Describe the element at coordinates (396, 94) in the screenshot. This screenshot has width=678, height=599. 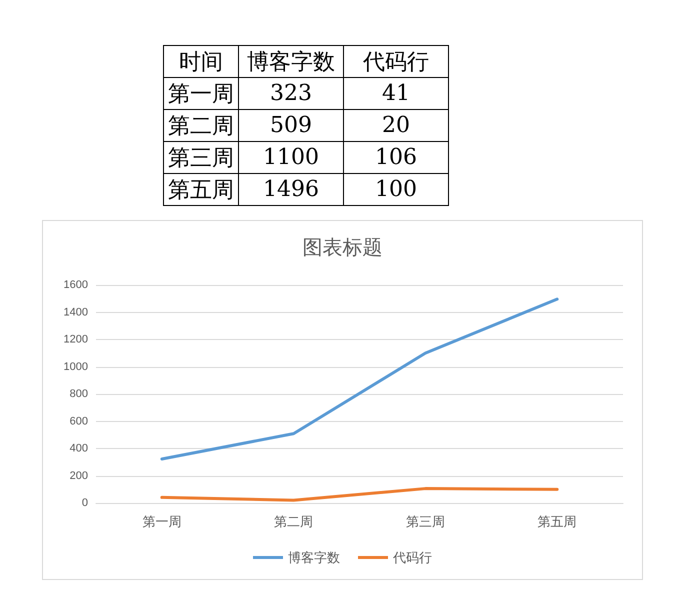
I see `text: 41` at that location.